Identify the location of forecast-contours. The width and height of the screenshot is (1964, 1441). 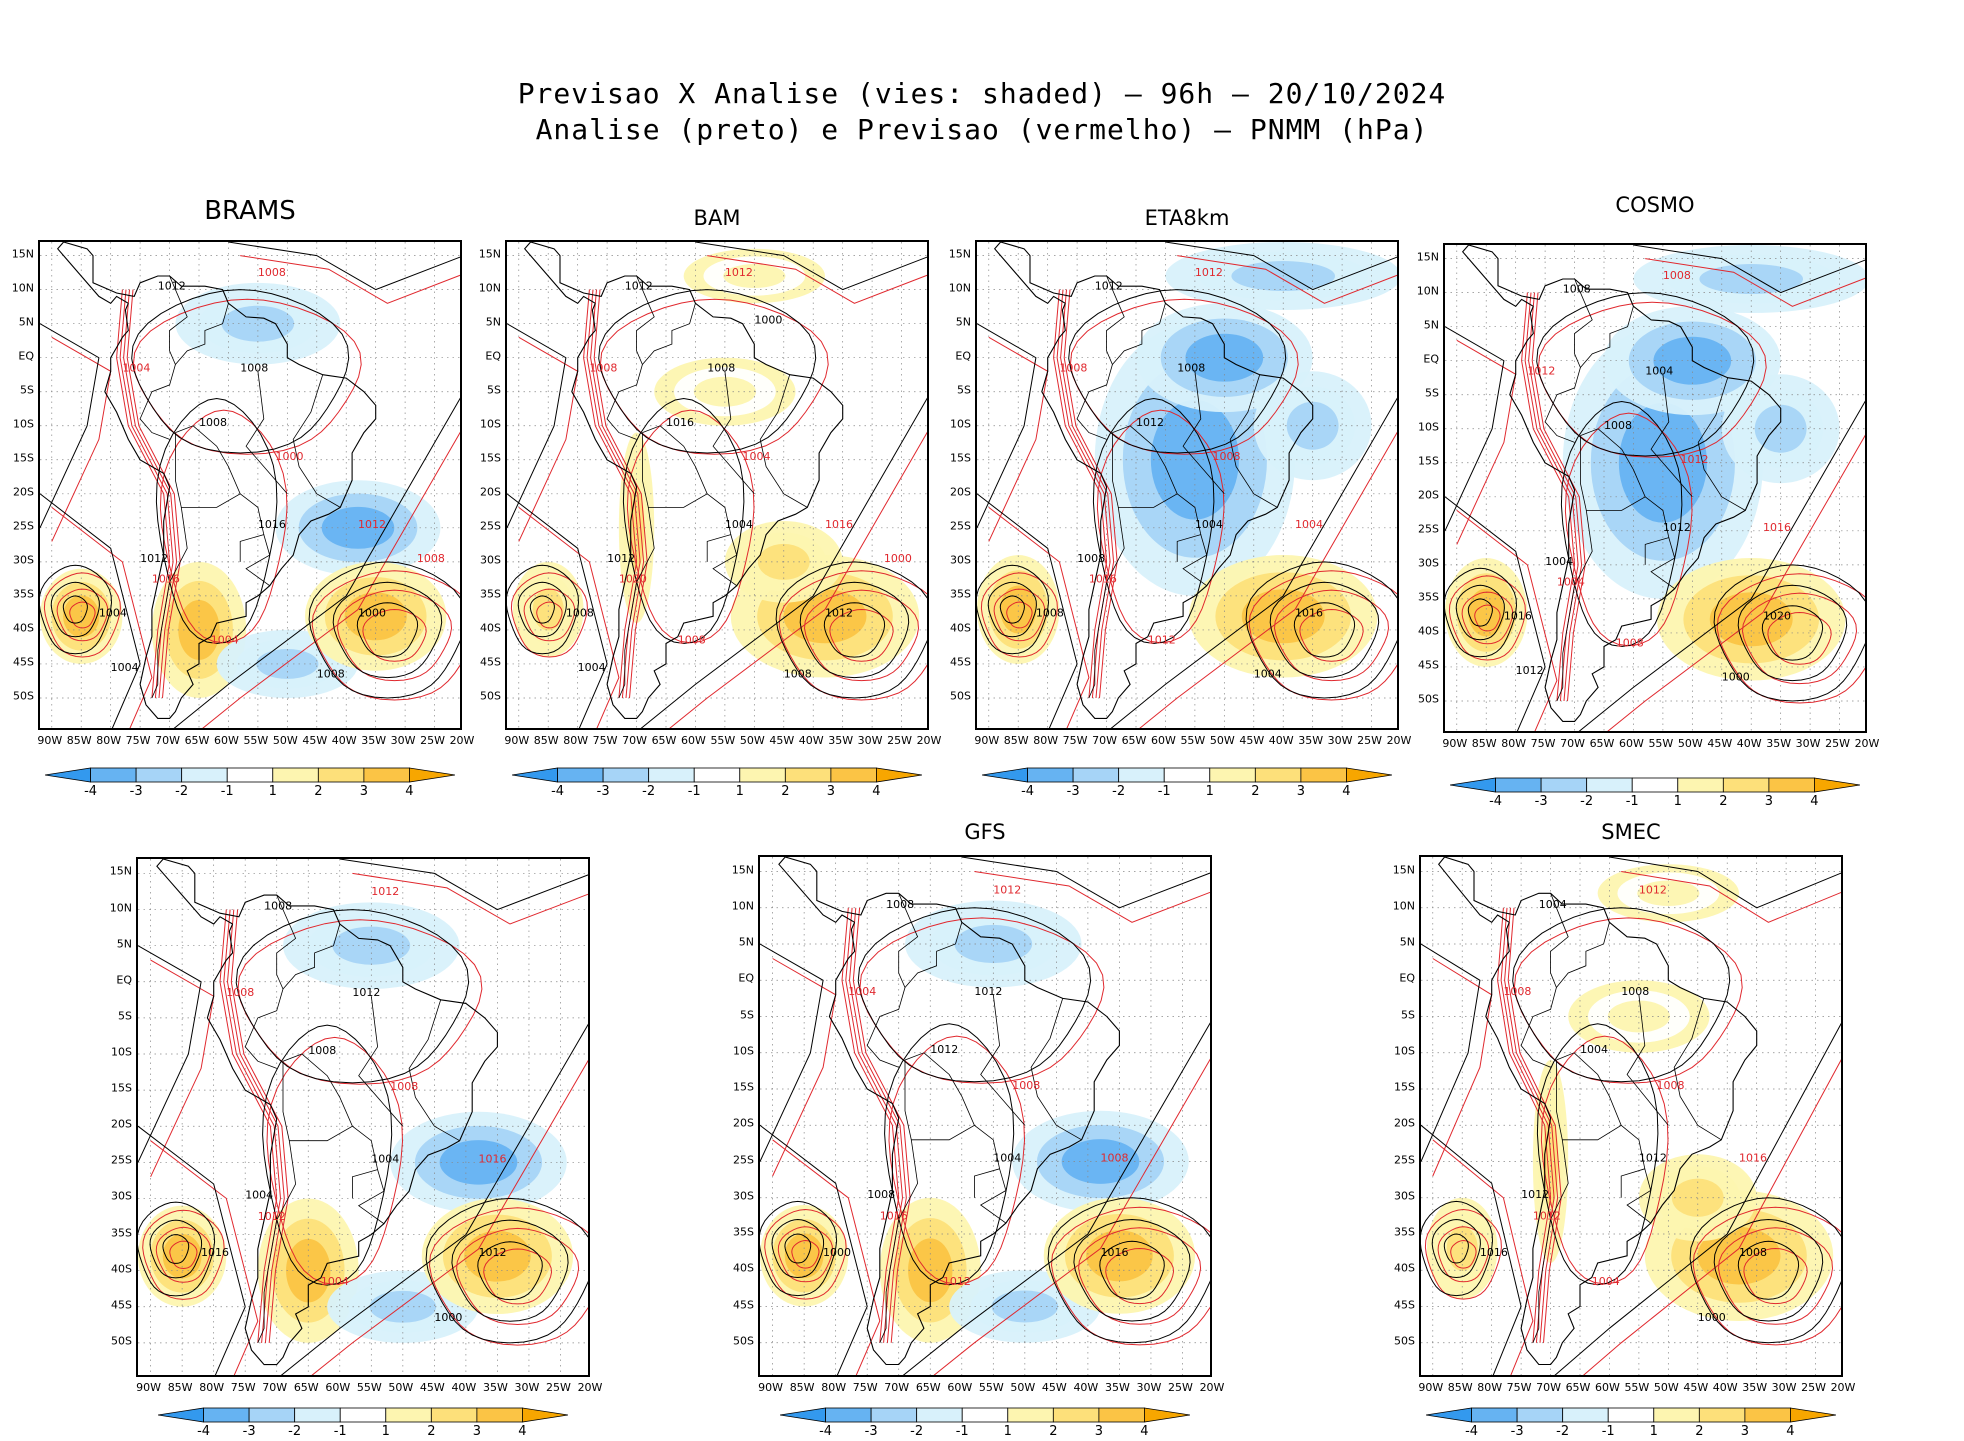
(251, 491).